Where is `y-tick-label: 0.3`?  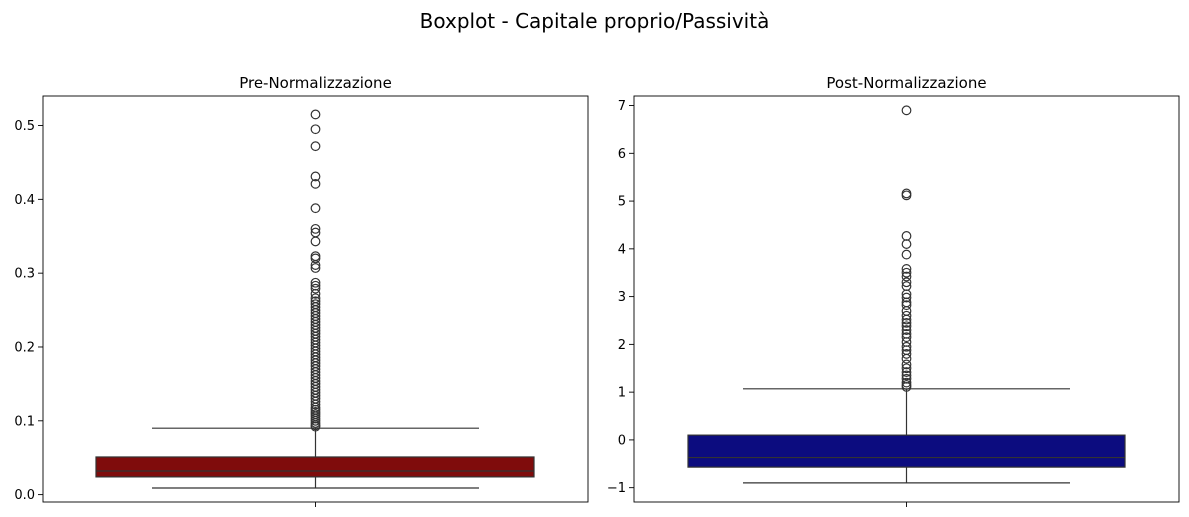 y-tick-label: 0.3 is located at coordinates (24, 274).